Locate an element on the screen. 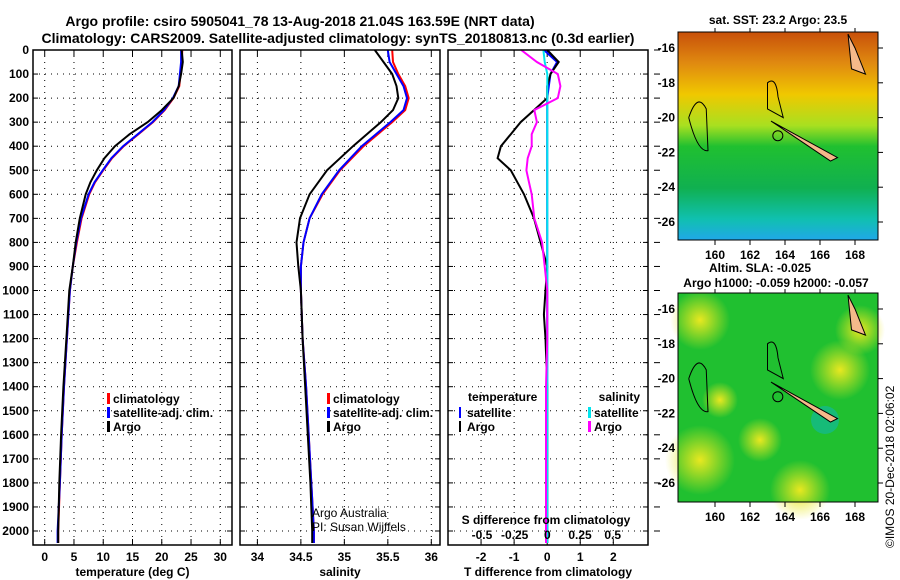 The height and width of the screenshot is (580, 900). legend-label: satellite-adj. clim. is located at coordinates (163, 413).